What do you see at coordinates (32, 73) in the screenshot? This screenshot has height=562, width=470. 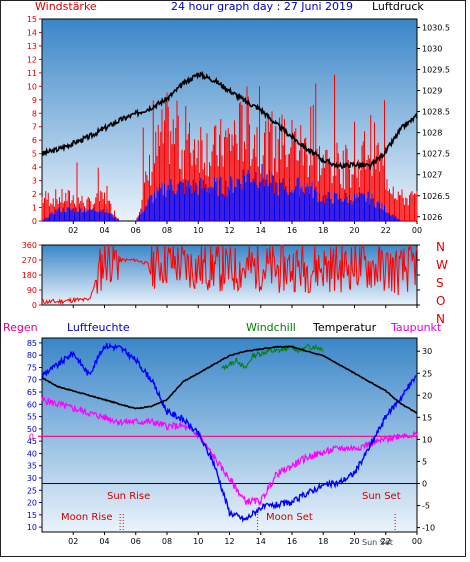 I see `wind-tick-label: 11` at bounding box center [32, 73].